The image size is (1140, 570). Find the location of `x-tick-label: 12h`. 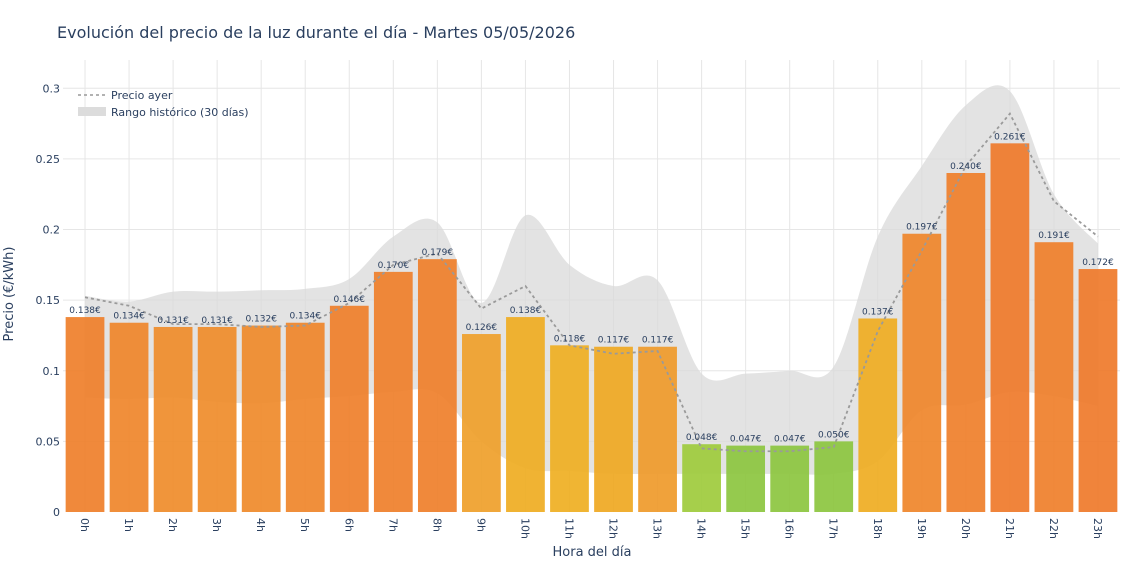

x-tick-label: 12h is located at coordinates (613, 528).